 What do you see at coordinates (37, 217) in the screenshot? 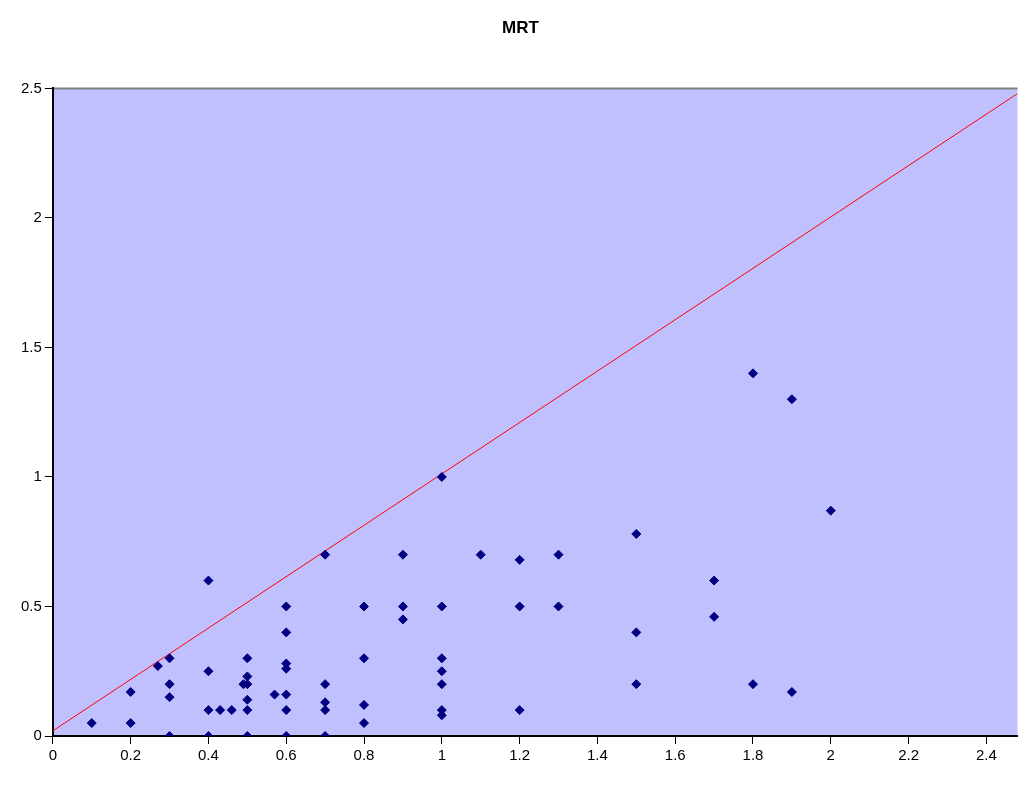
I see `y-tick-label: 2` at bounding box center [37, 217].